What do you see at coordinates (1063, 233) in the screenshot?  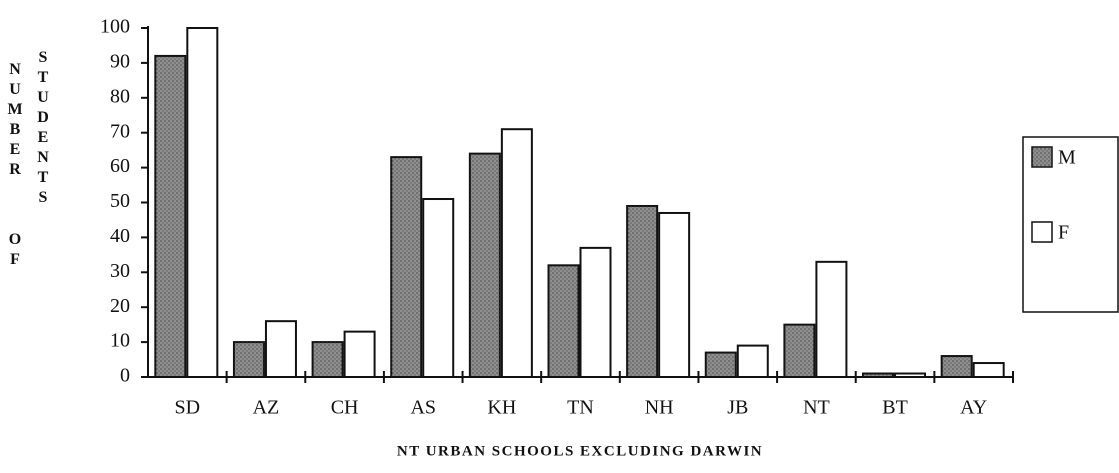 I see `legend-label: F` at bounding box center [1063, 233].